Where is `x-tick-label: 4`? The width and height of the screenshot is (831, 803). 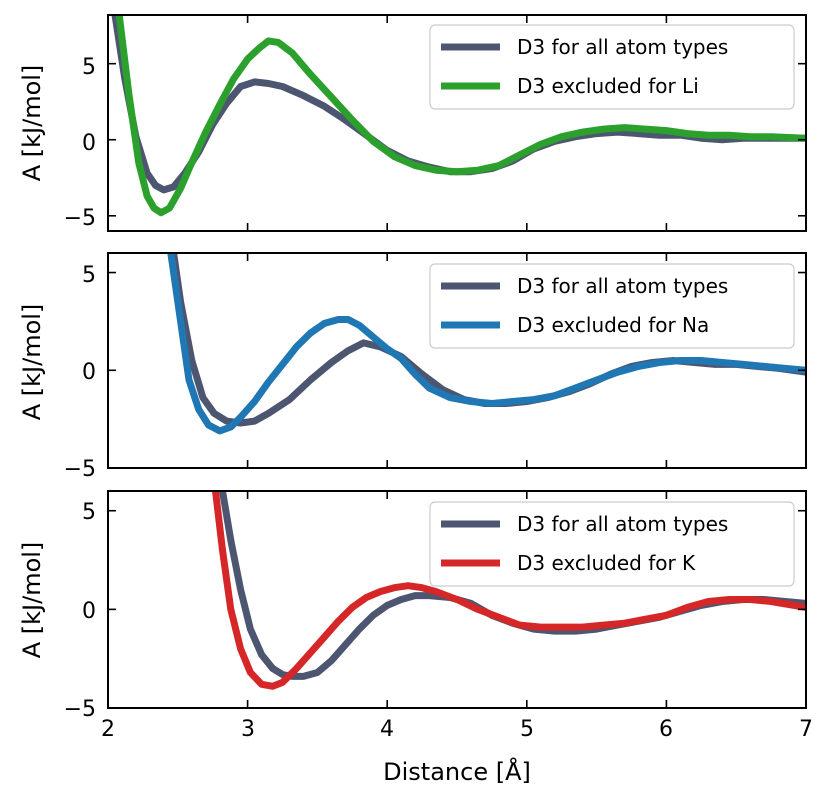 x-tick-label: 4 is located at coordinates (387, 729).